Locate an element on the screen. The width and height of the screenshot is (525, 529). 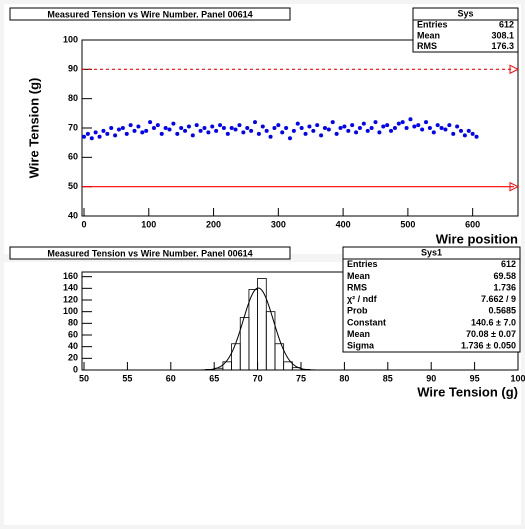
y-tick-label: 160 is located at coordinates (70, 276).